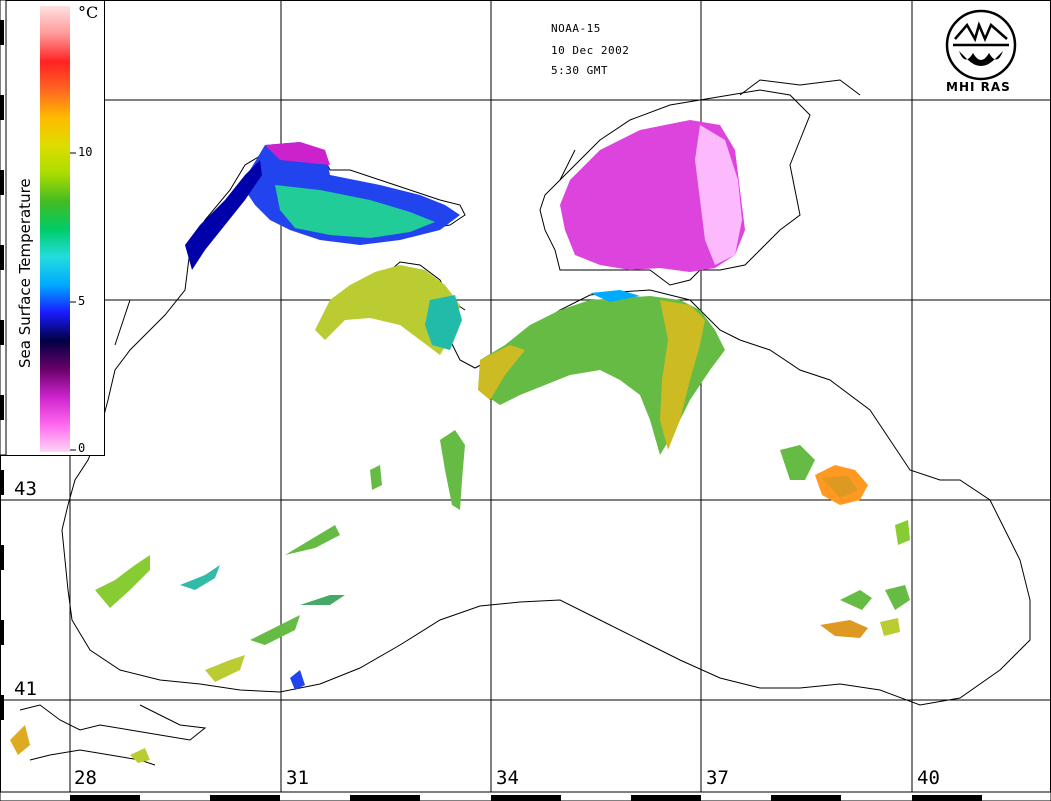  What do you see at coordinates (55, 229) in the screenshot?
I see `colorbar-ramp` at bounding box center [55, 229].